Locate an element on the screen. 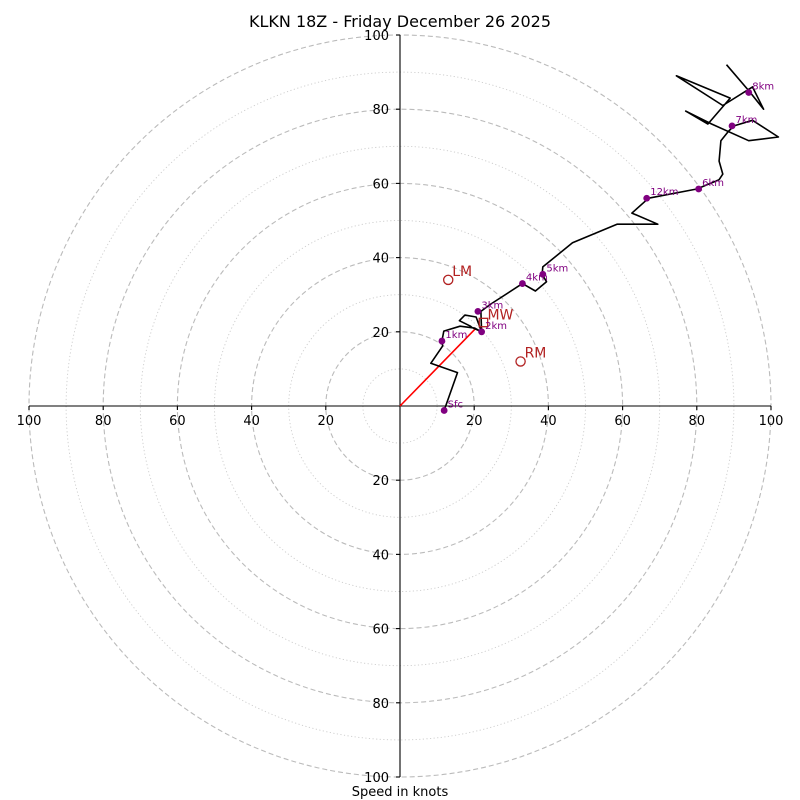  height-label-4km: 4km is located at coordinates (537, 278).